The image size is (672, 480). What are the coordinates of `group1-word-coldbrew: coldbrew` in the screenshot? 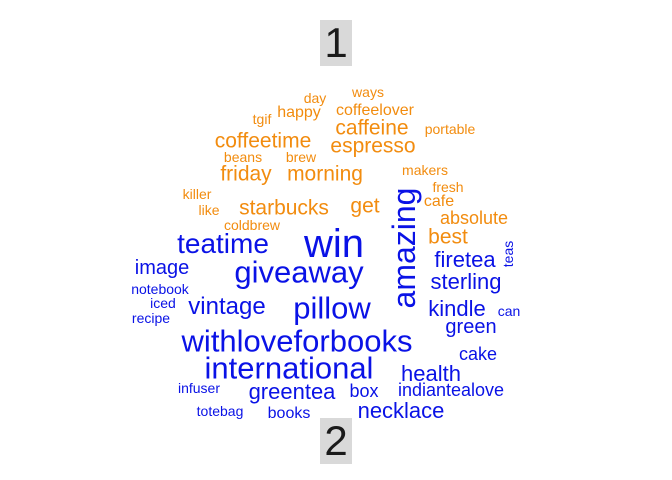 It's located at (252, 225).